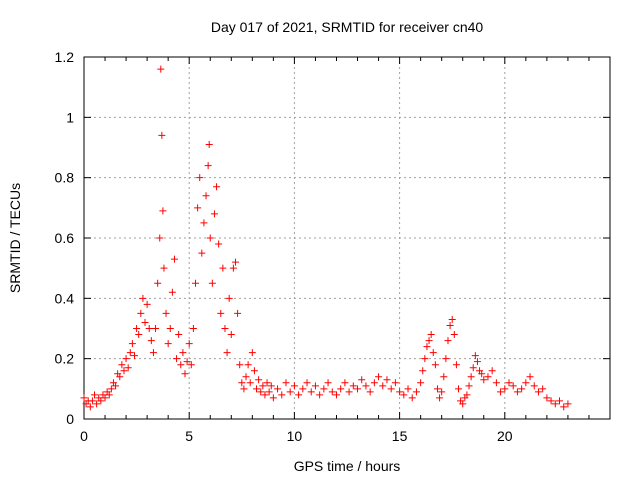  What do you see at coordinates (70, 419) in the screenshot?
I see `y-tick-label: 0` at bounding box center [70, 419].